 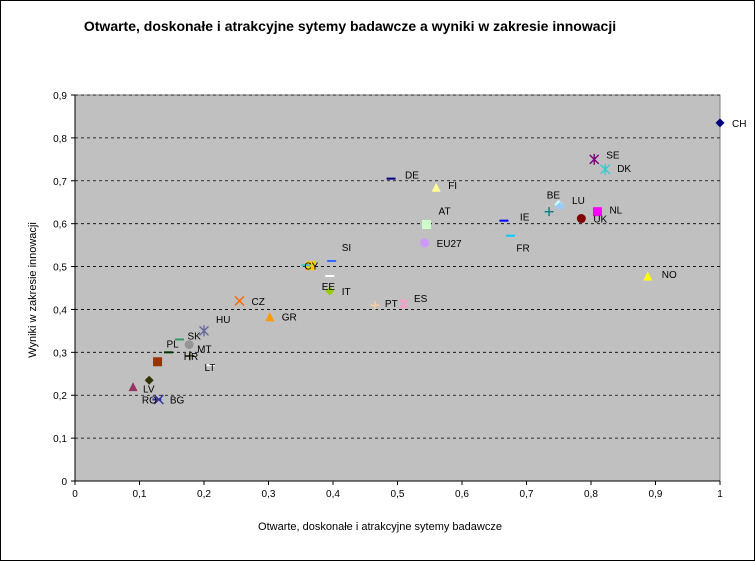 I want to click on point-label-cz: CZ, so click(x=257, y=302).